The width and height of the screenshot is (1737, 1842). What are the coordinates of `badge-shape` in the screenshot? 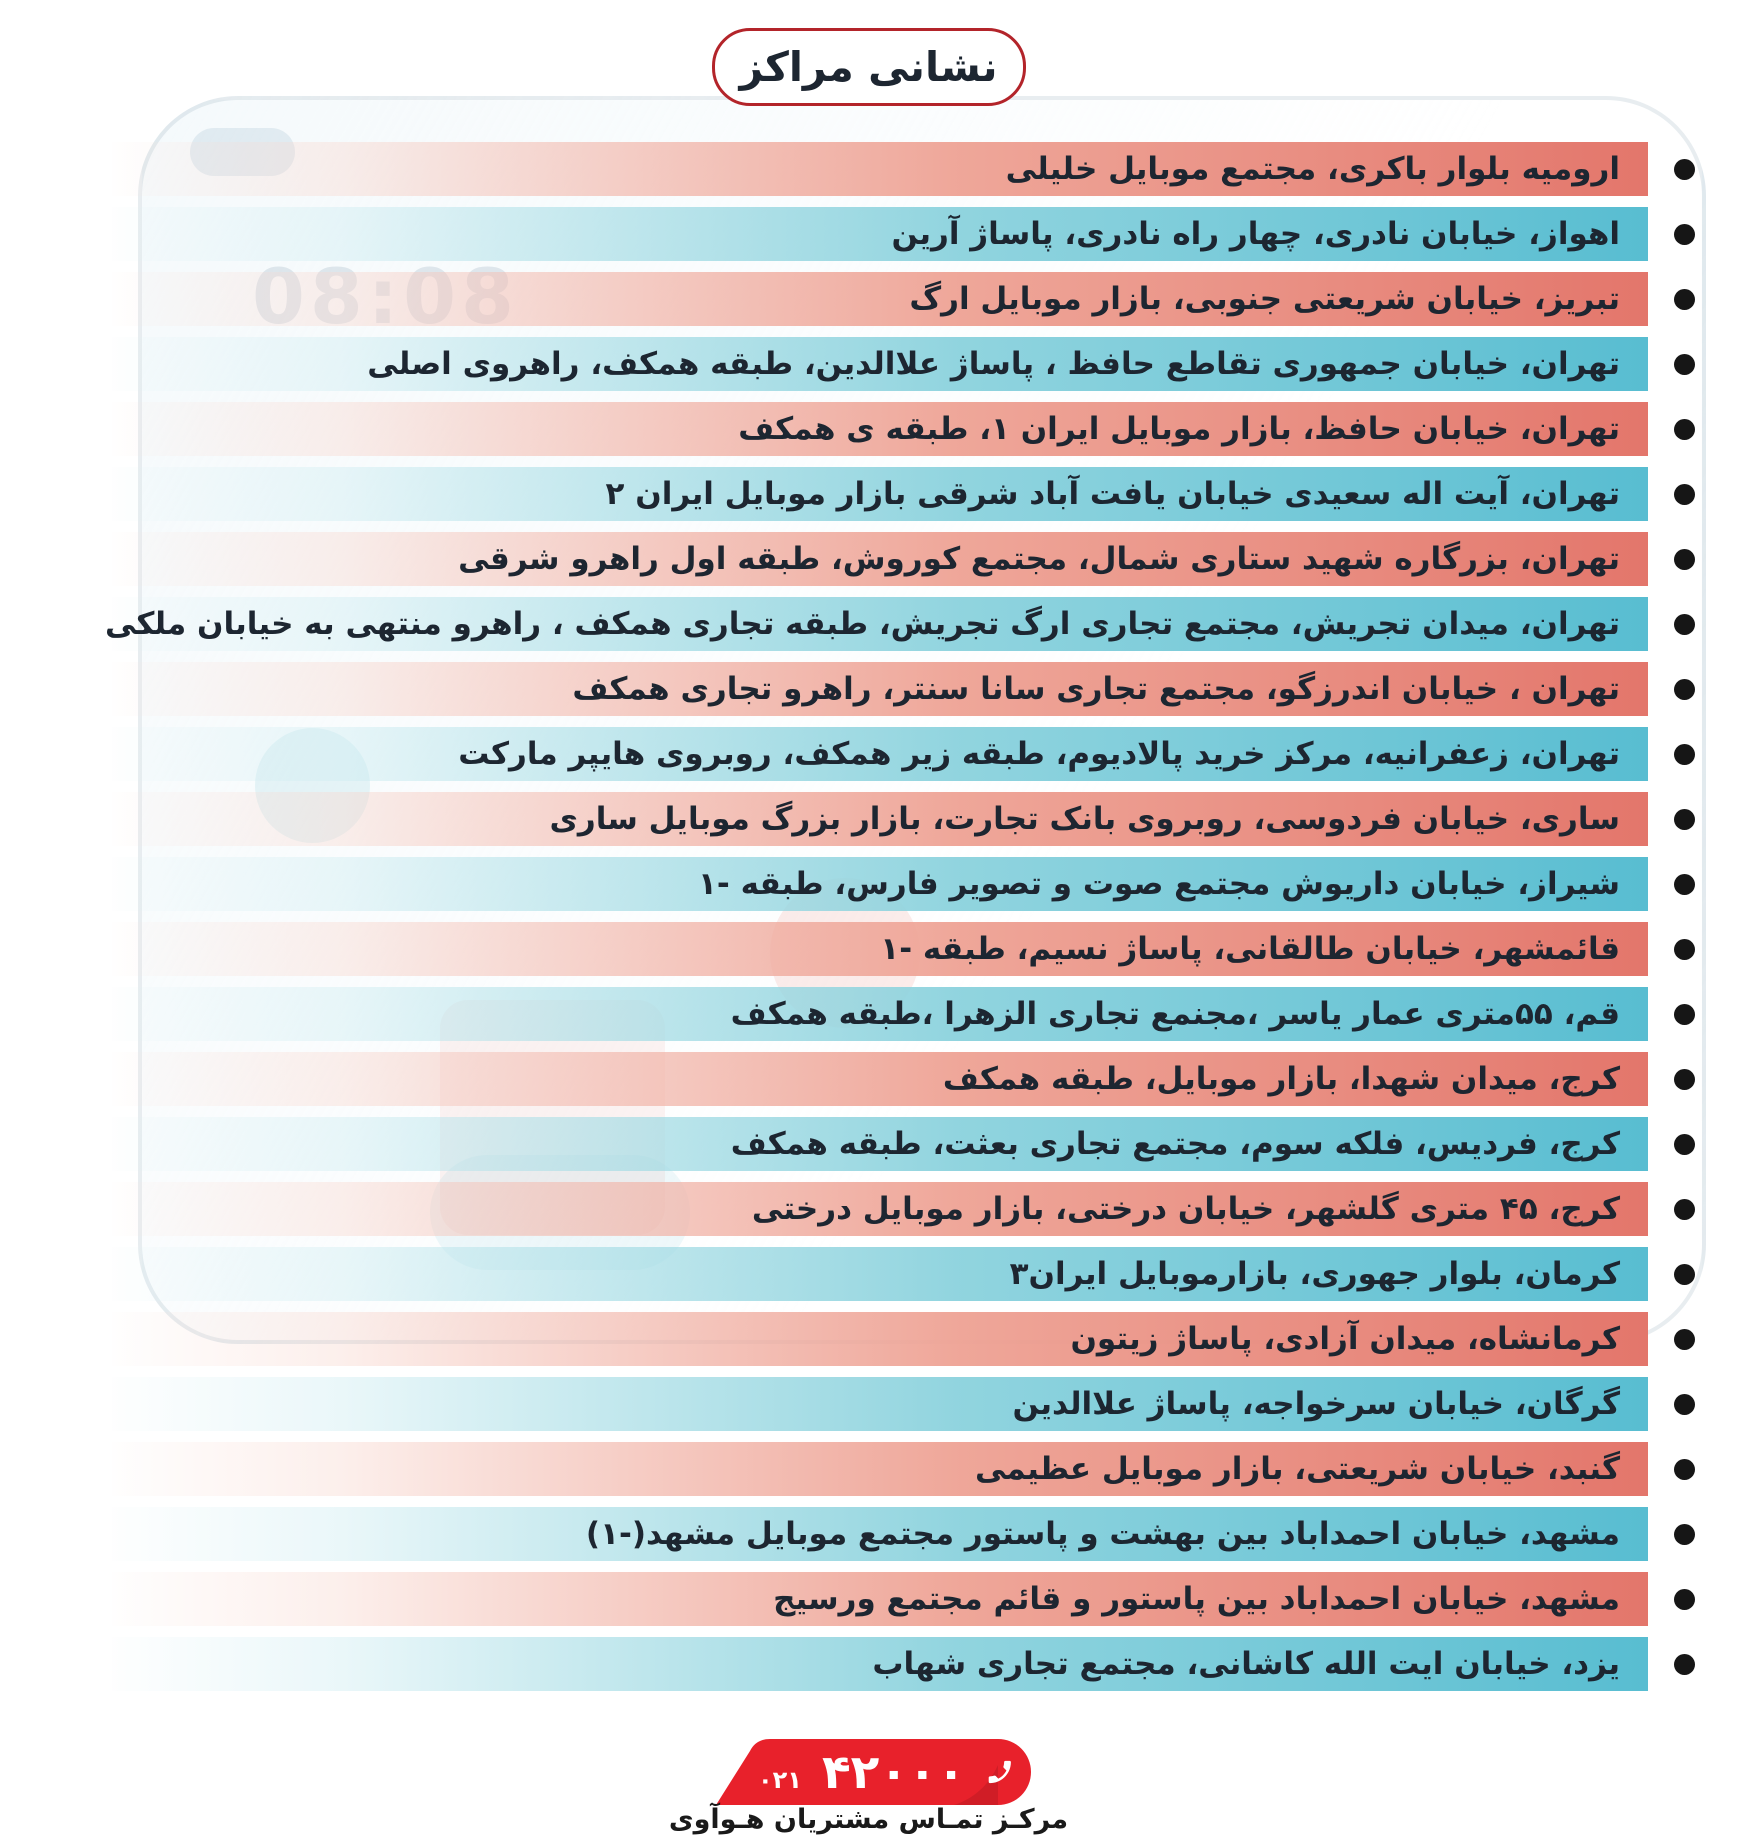 It's located at (873, 1772).